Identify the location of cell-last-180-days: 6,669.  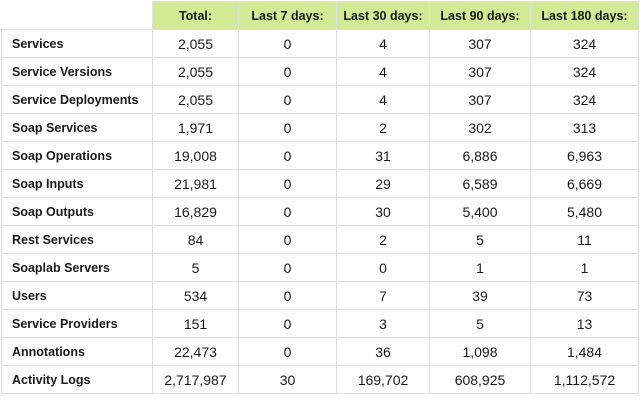
(584, 183).